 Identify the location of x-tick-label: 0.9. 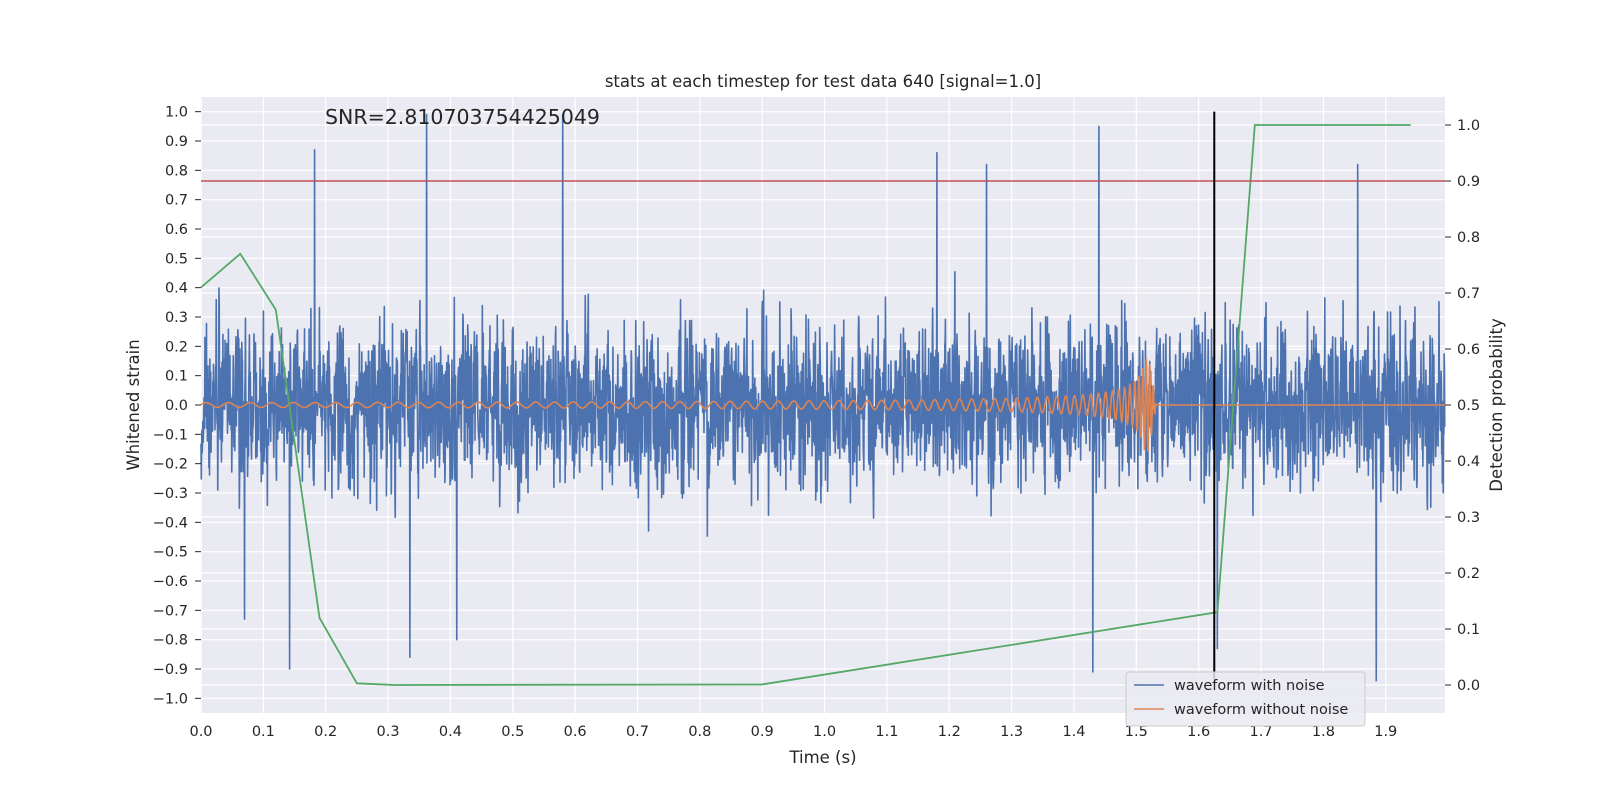
(762, 732).